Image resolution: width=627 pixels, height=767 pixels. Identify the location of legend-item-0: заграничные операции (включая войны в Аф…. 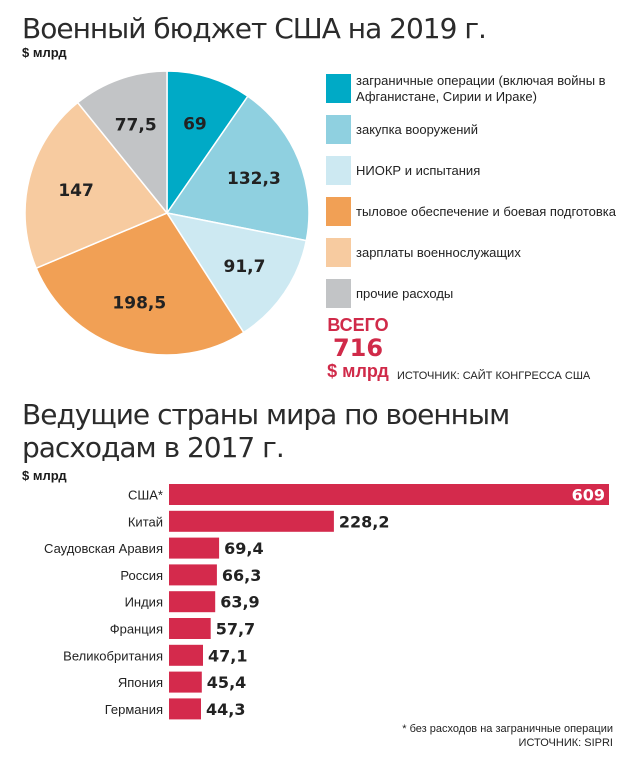
(471, 90).